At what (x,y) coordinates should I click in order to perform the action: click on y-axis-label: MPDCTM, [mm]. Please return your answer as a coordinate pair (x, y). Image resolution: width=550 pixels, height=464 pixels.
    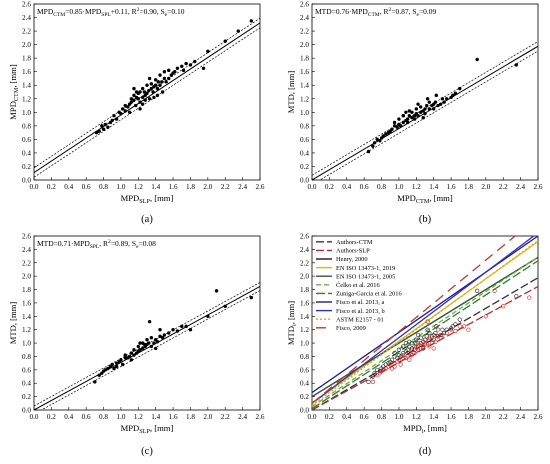
    Looking at the image, I should click on (14, 92).